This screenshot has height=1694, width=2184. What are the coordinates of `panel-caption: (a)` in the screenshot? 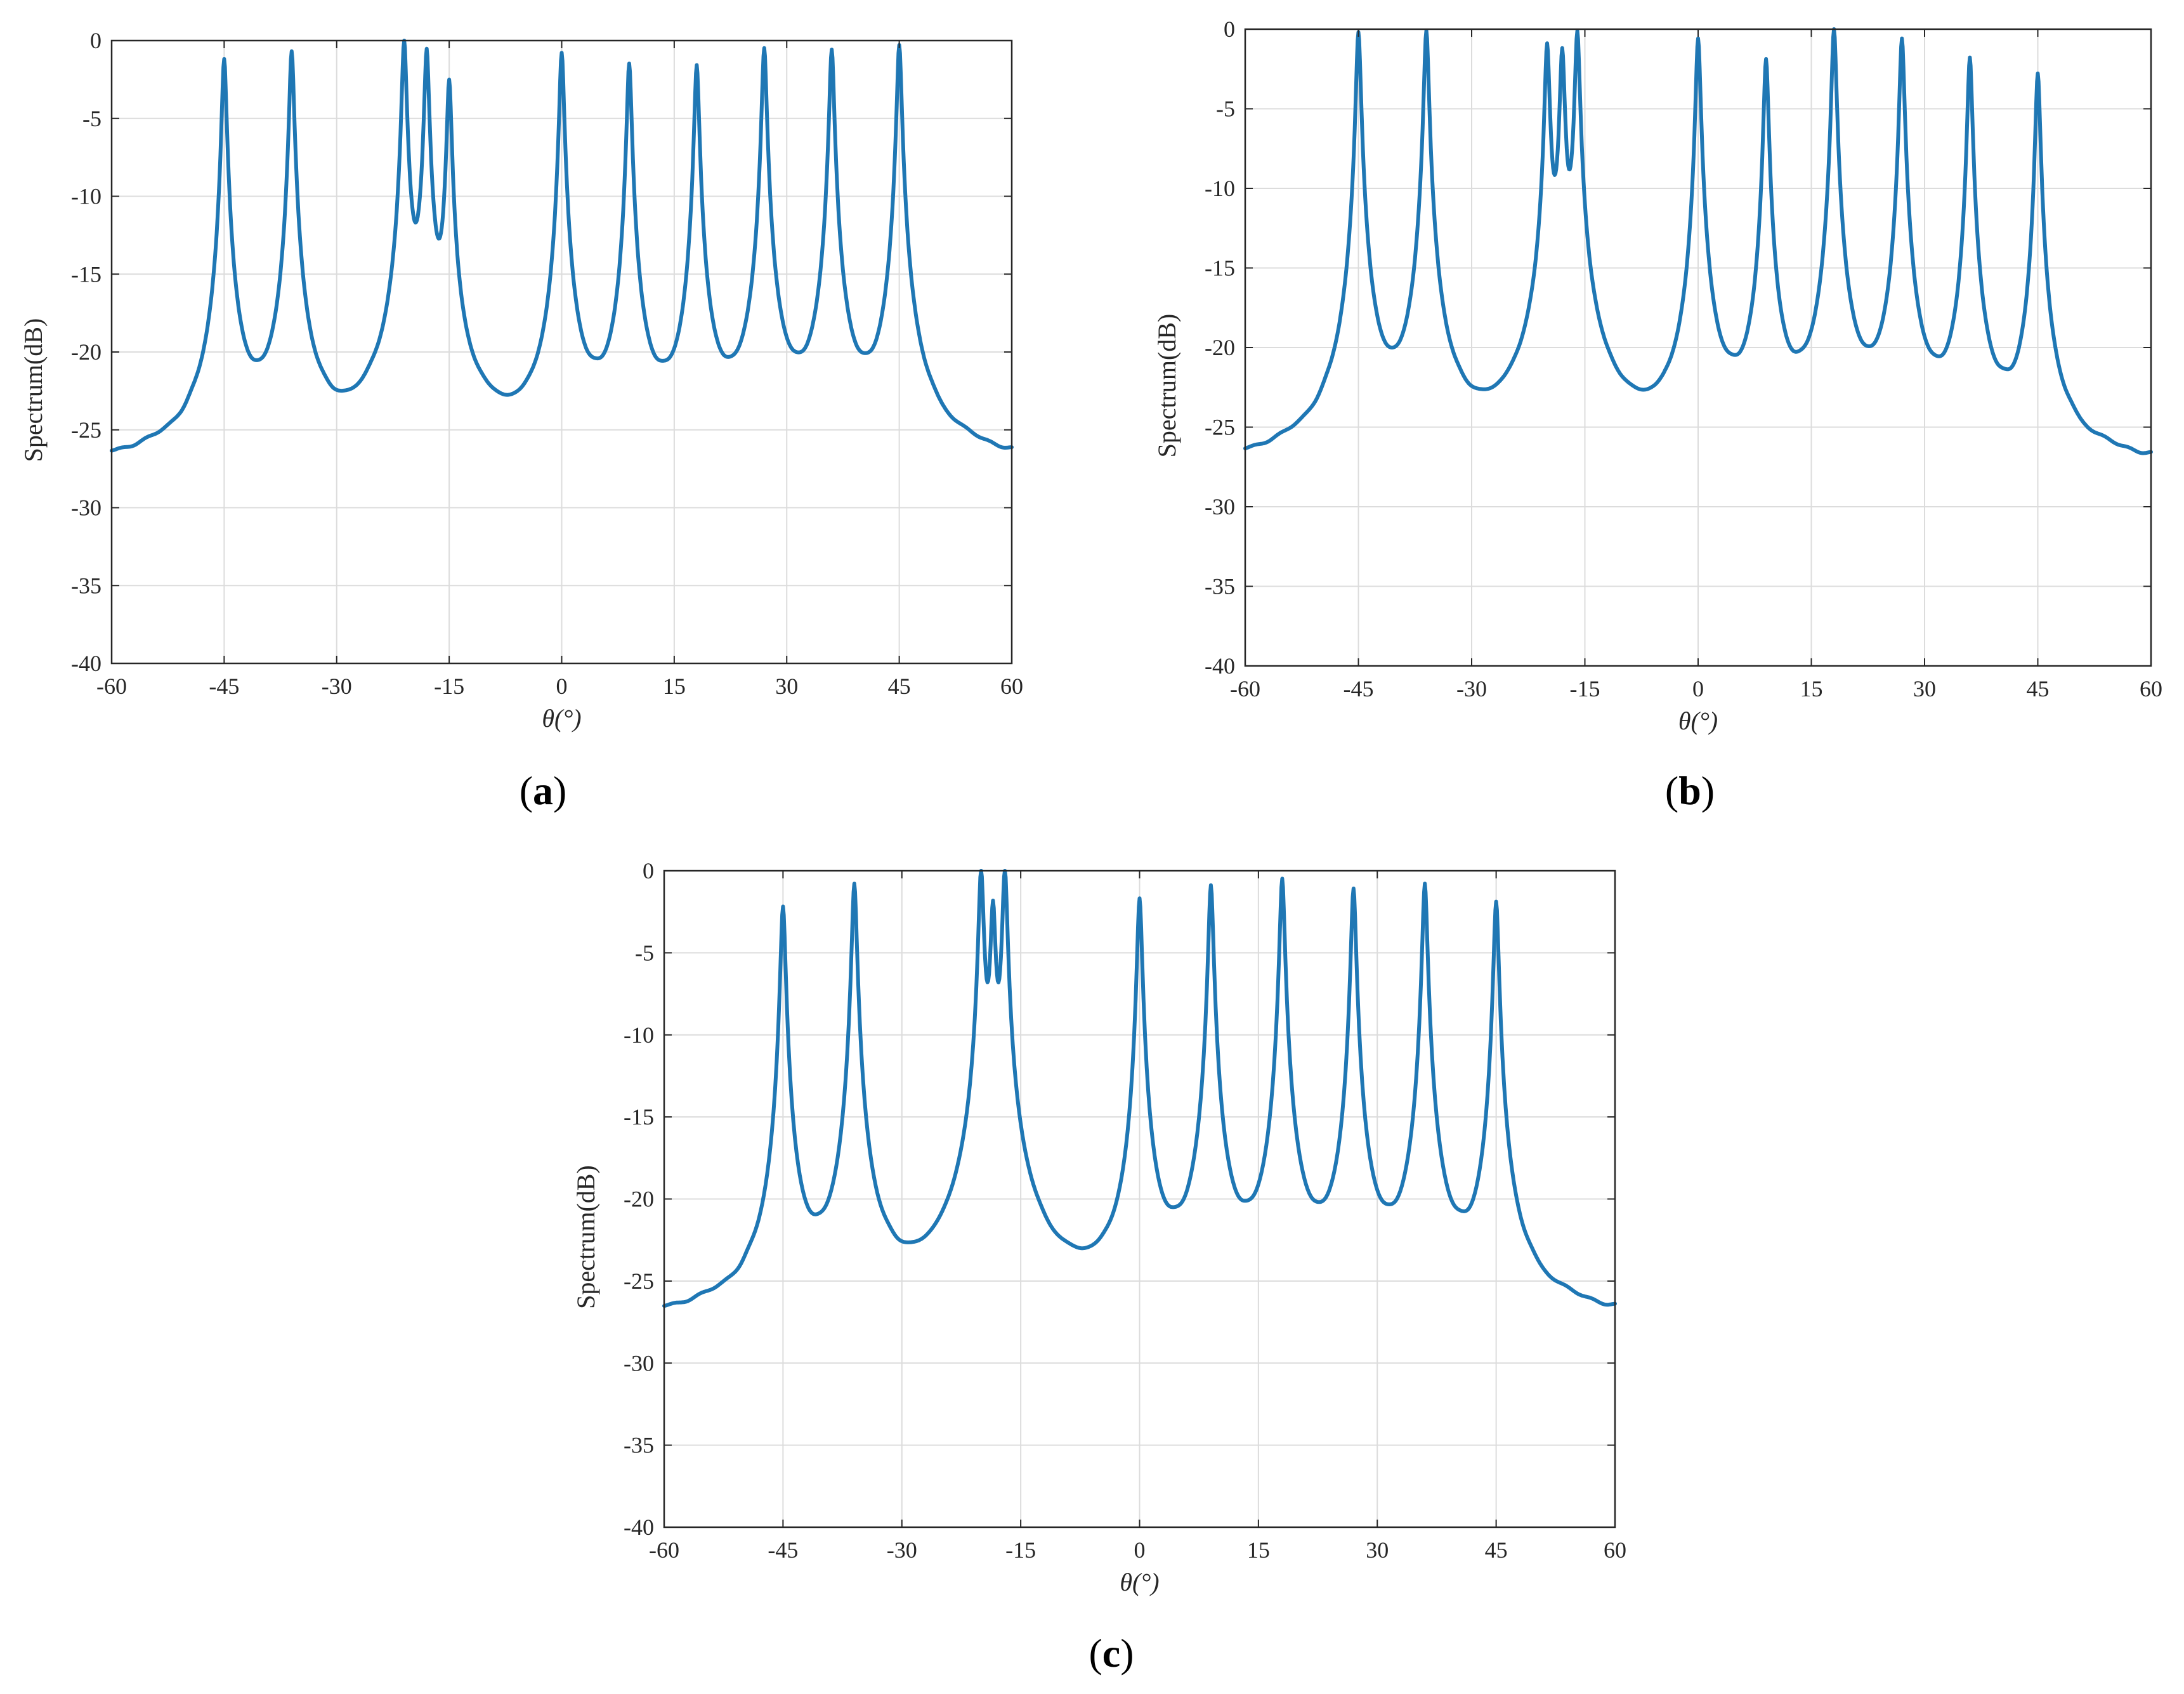 It's located at (543, 790).